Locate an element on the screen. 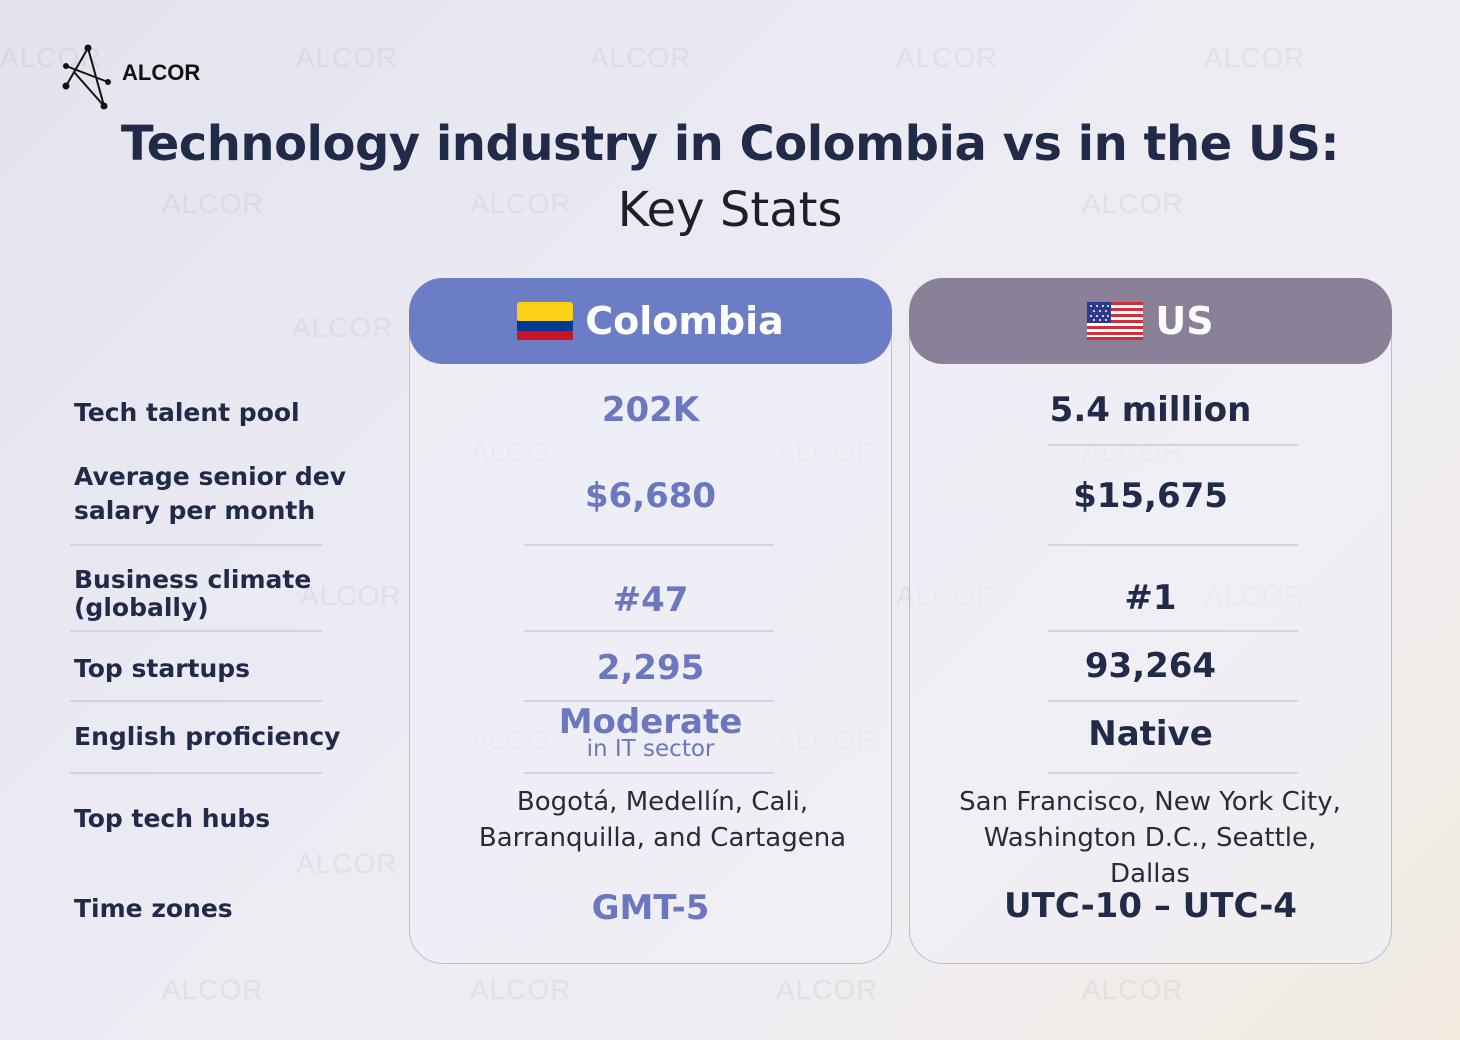  colombia-header: Colombia is located at coordinates (650, 321).